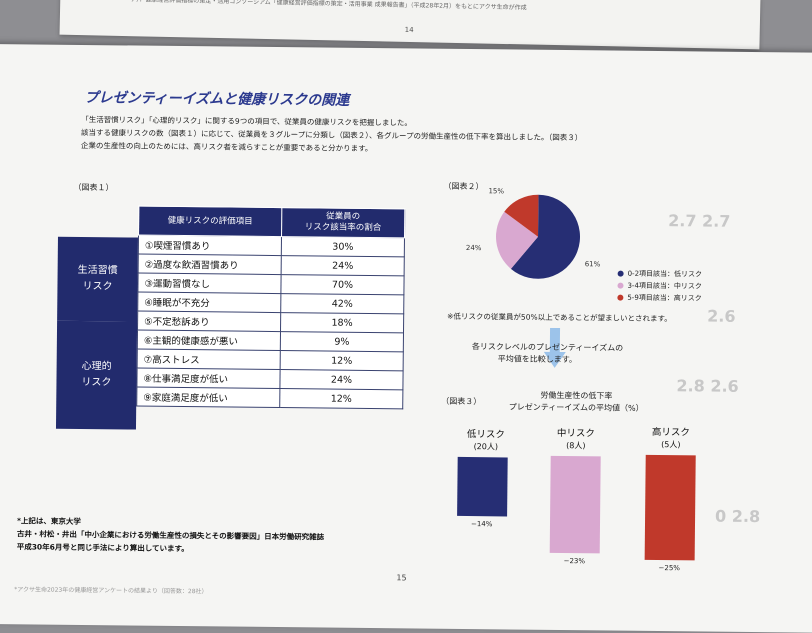 The height and width of the screenshot is (633, 812). I want to click on risk-item: ②過度な飲酒習慣あり, so click(210, 264).